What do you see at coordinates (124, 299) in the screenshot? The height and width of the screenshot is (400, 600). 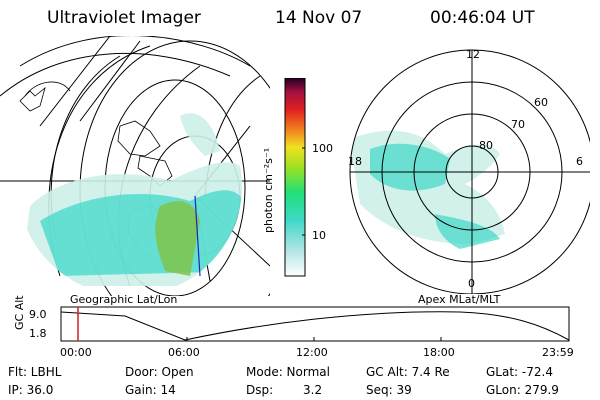 I see `geographic-map-caption: Geographic Lat/Lon` at bounding box center [124, 299].